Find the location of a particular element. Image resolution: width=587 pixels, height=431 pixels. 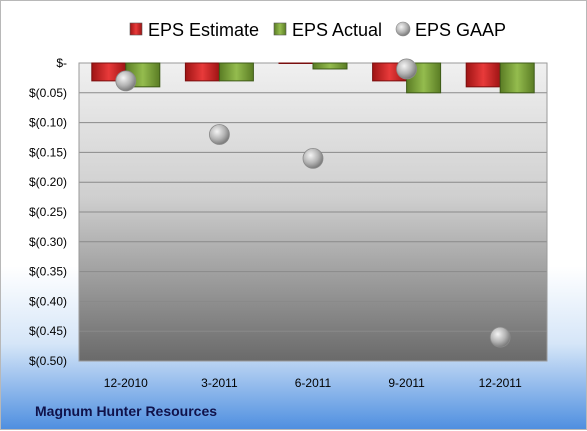

y-tick-label: $(0.20) is located at coordinates (48, 182).